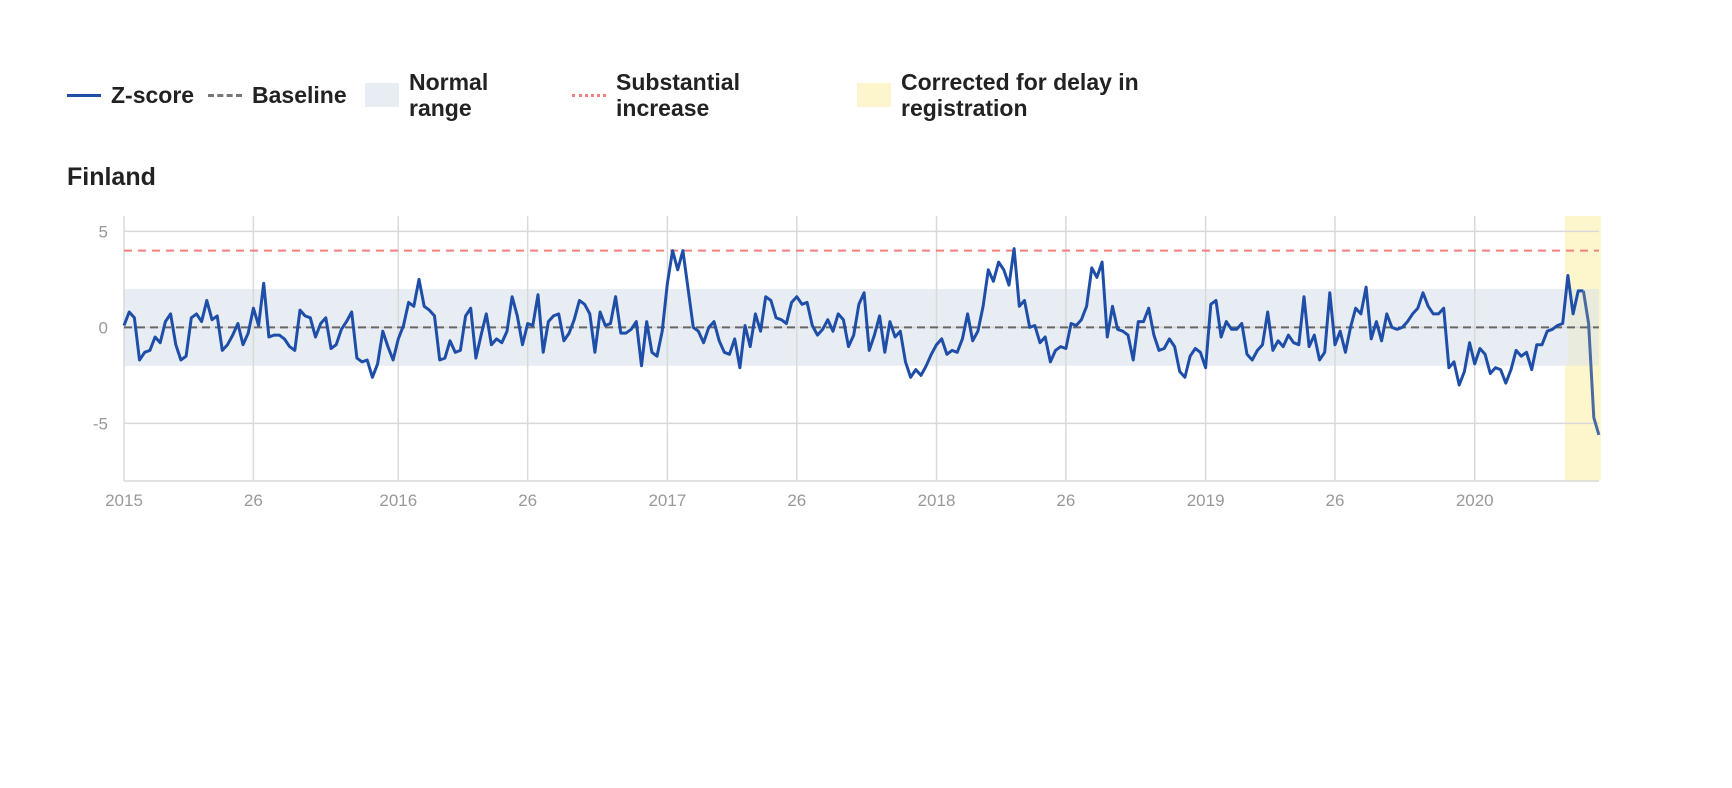 This screenshot has height=788, width=1732. Describe the element at coordinates (398, 500) in the screenshot. I see `x-tick-label: 2016` at that location.